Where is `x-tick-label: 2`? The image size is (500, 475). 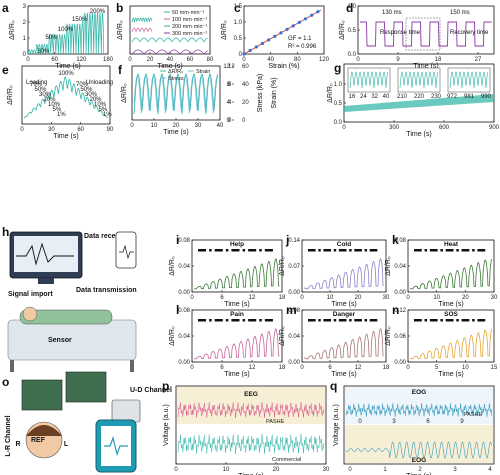
x-tick-label: 2 is located at coordinates (420, 470).